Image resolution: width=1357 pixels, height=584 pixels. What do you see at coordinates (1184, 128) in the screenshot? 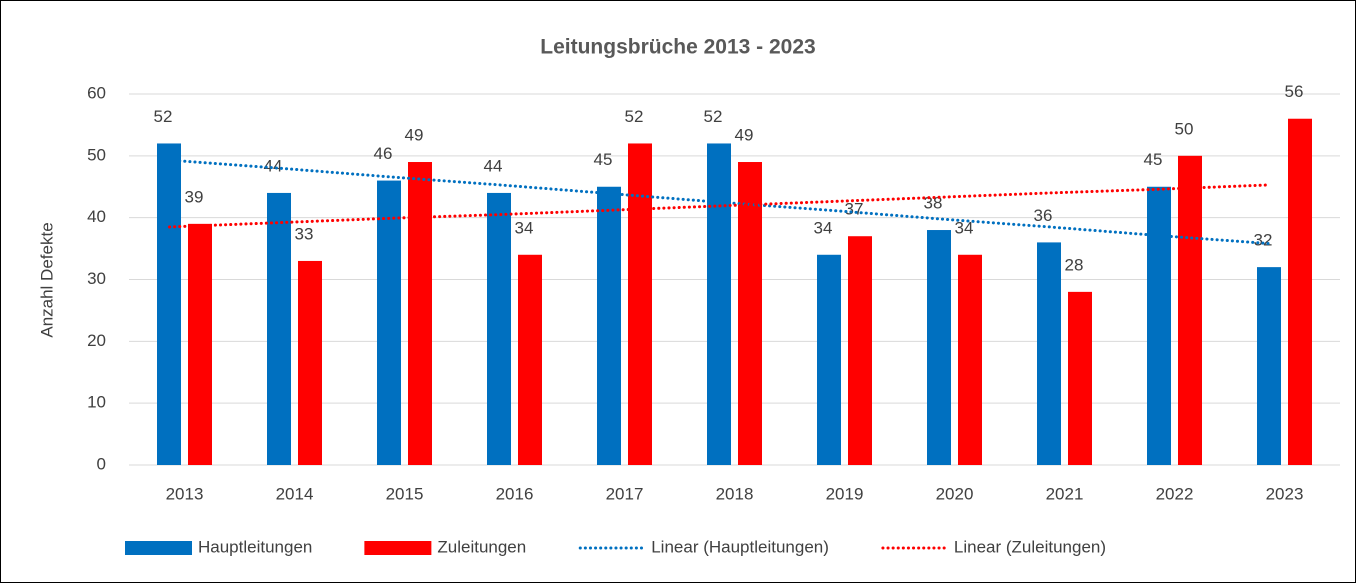
I see `data-label: 50` at bounding box center [1184, 128].